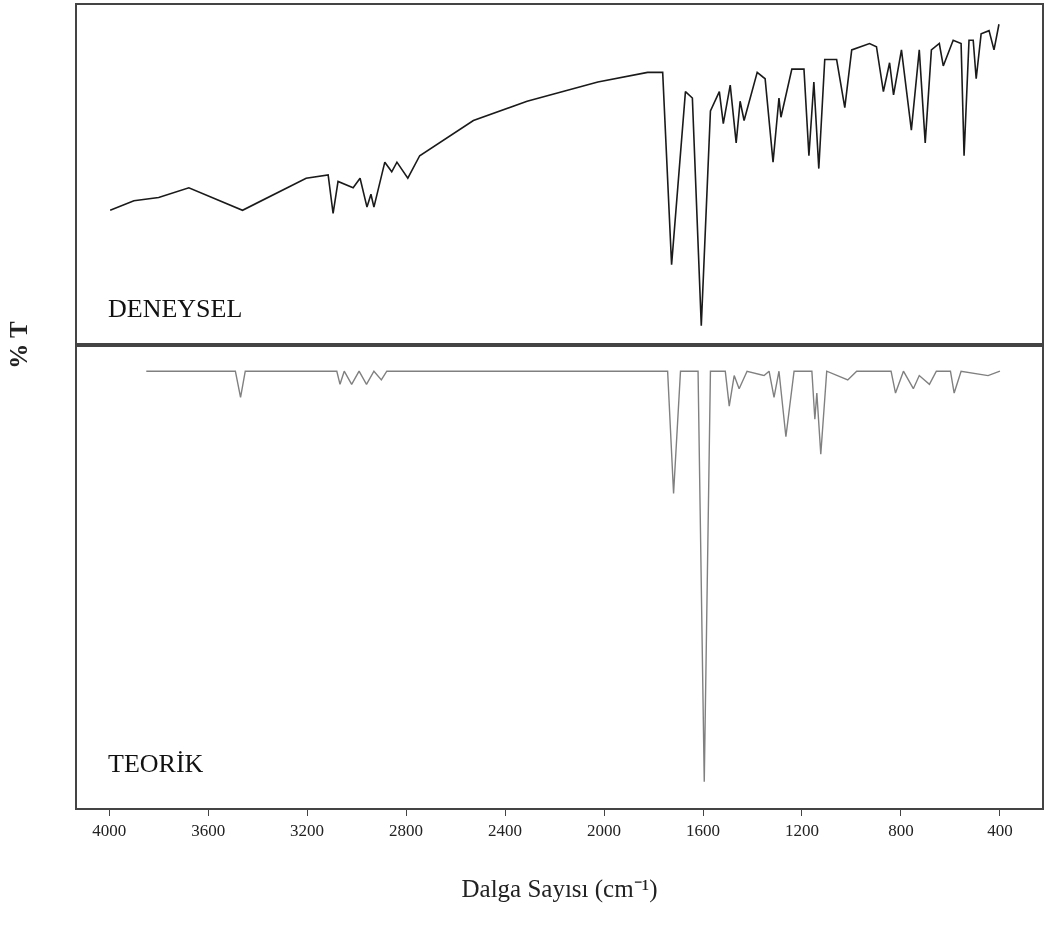 This screenshot has height=949, width=1047. I want to click on x-tick-label: 3200, so click(307, 831).